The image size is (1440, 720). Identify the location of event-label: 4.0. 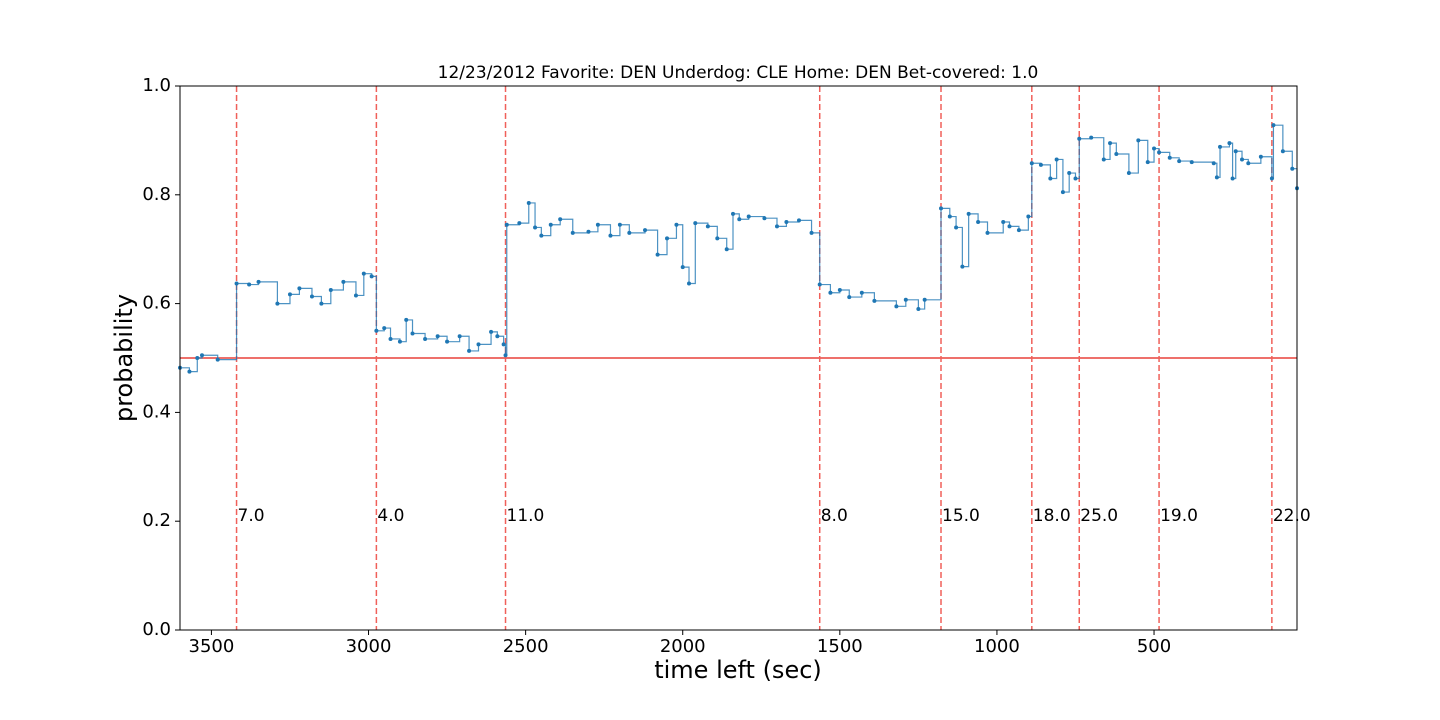
(390, 516).